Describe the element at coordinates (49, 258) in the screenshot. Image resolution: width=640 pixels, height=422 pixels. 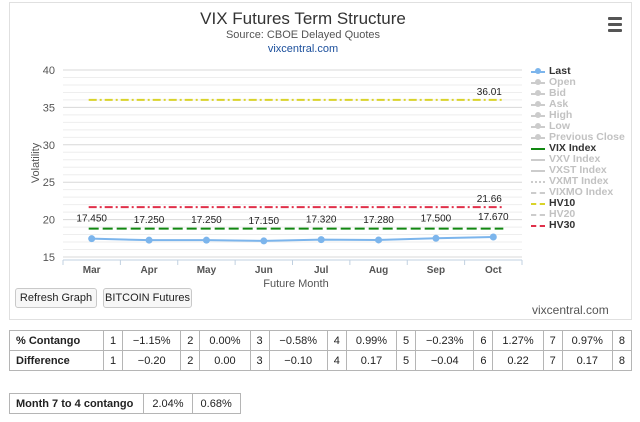
I see `y-tick-label: 15` at that location.